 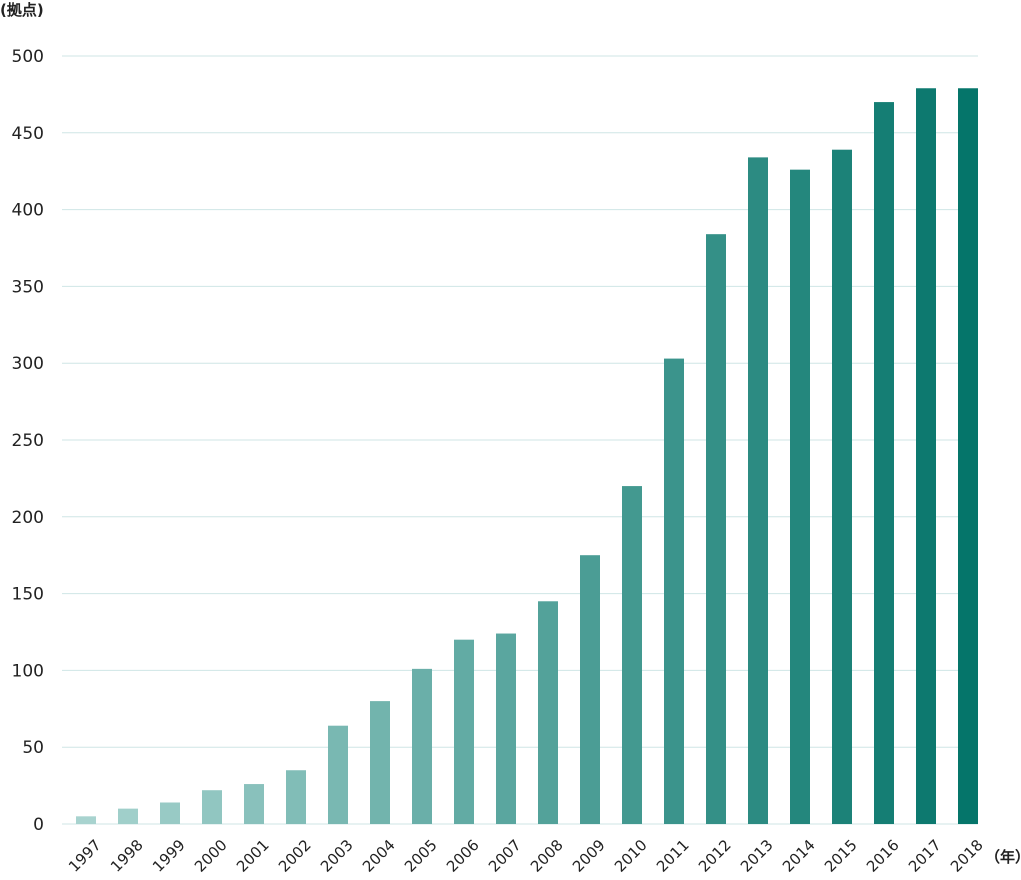 What do you see at coordinates (506, 728) in the screenshot?
I see `bar-2007` at bounding box center [506, 728].